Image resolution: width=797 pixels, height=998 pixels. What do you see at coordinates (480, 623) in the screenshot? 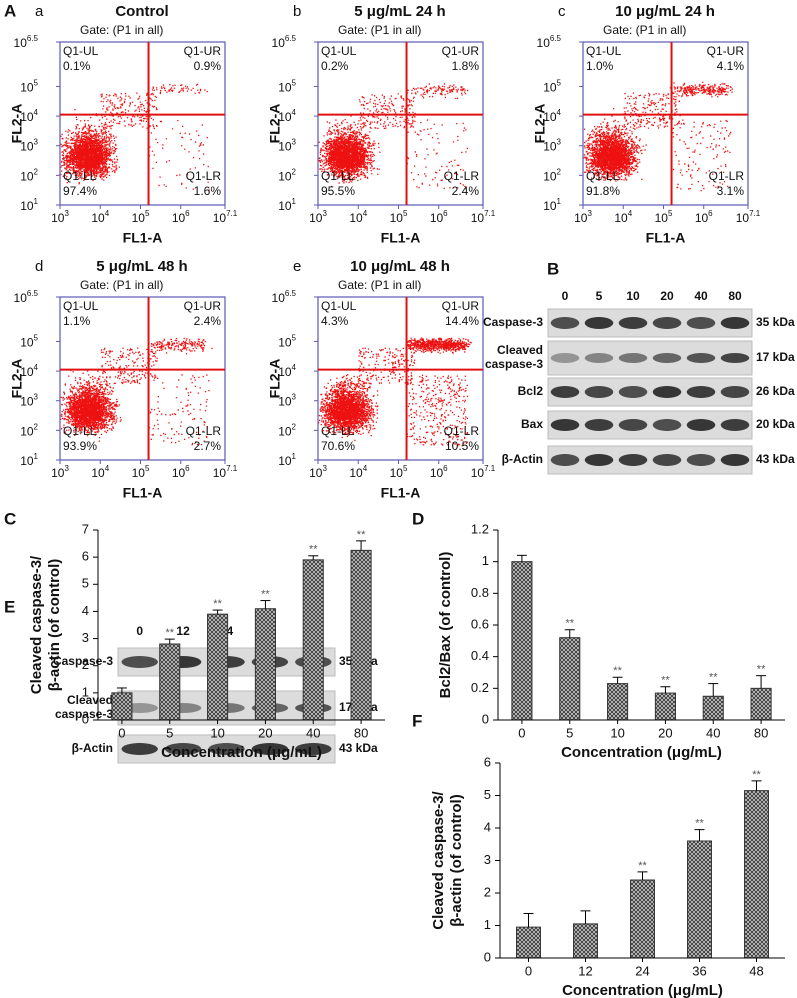
I see `y-tick-label: 0.6` at bounding box center [480, 623].